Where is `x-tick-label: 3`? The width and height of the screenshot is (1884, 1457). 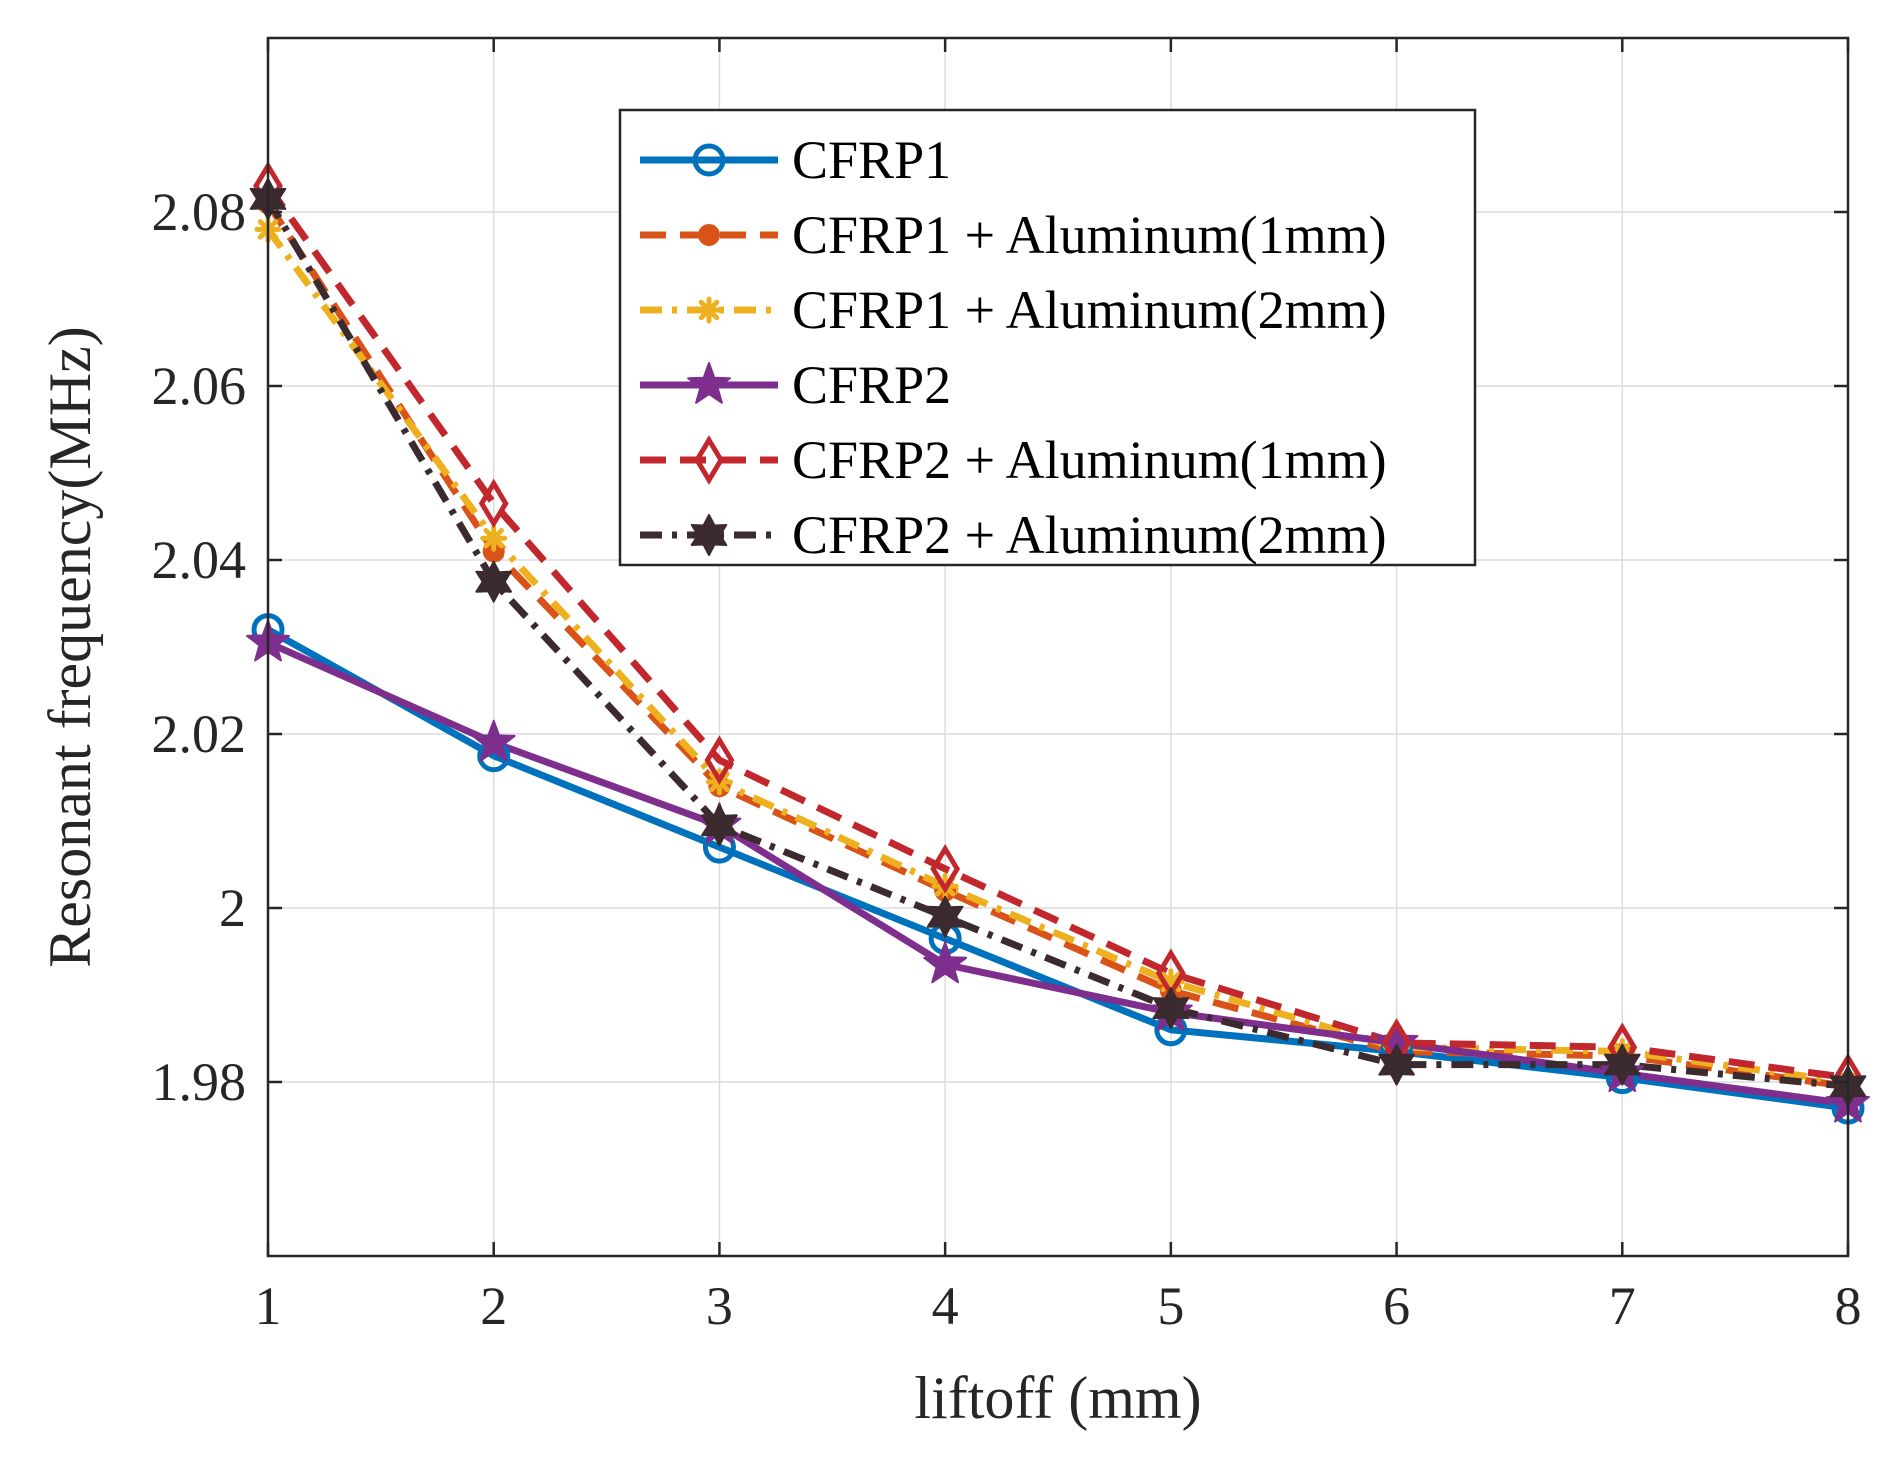
x-tick-label: 3 is located at coordinates (719, 1306).